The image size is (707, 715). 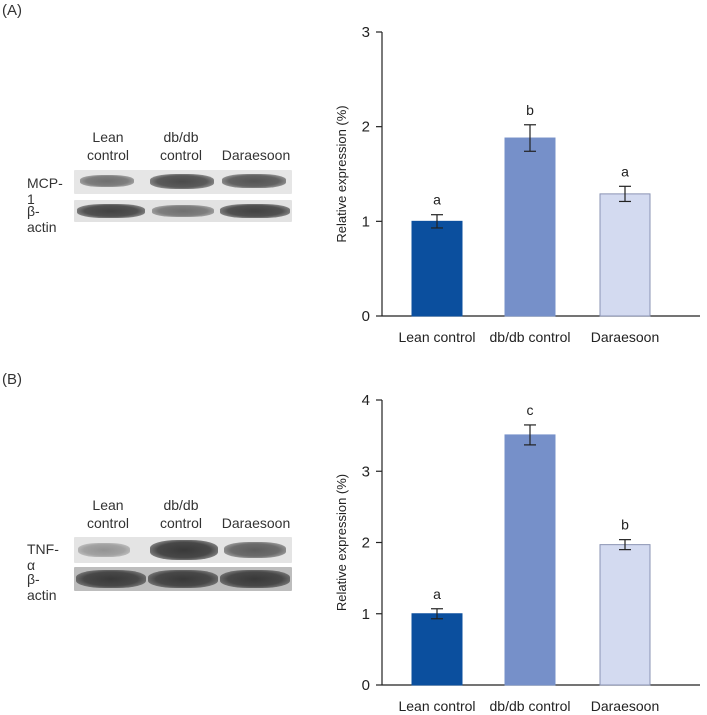 What do you see at coordinates (108, 505) in the screenshot?
I see `blot-b-lane-1-line1: Lean` at bounding box center [108, 505].